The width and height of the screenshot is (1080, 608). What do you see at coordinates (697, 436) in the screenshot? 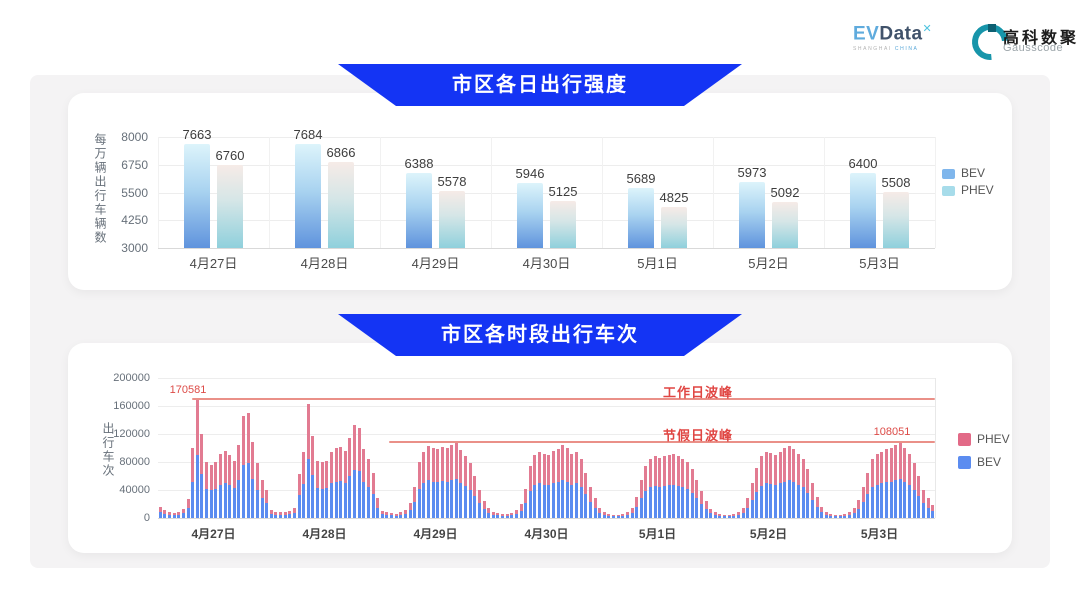
I see `holiday-peak-label: 节假日波峰` at bounding box center [697, 436].